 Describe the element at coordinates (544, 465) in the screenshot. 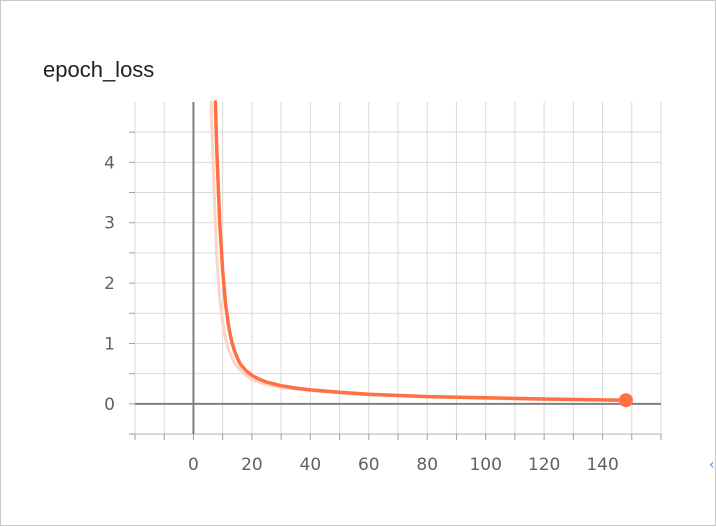

I see `x-tick-label: 120` at that location.